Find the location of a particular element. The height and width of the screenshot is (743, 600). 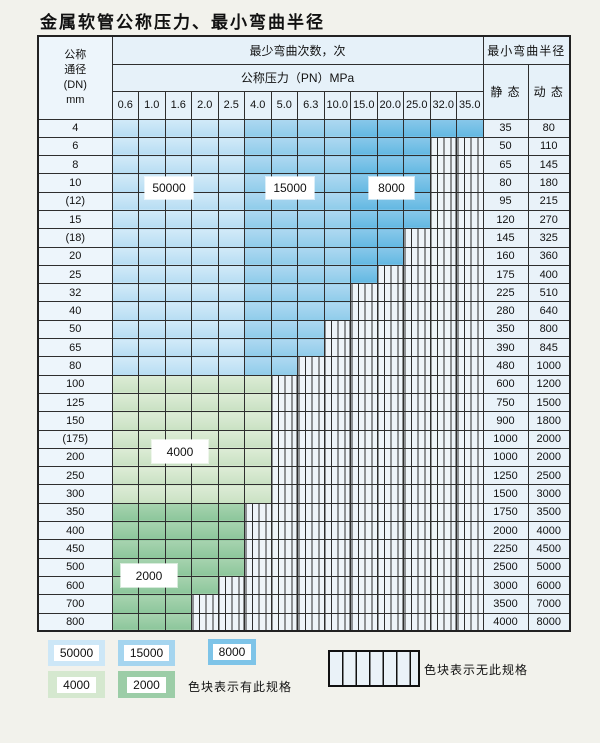

table-row: 125 750 1500 is located at coordinates (304, 402).